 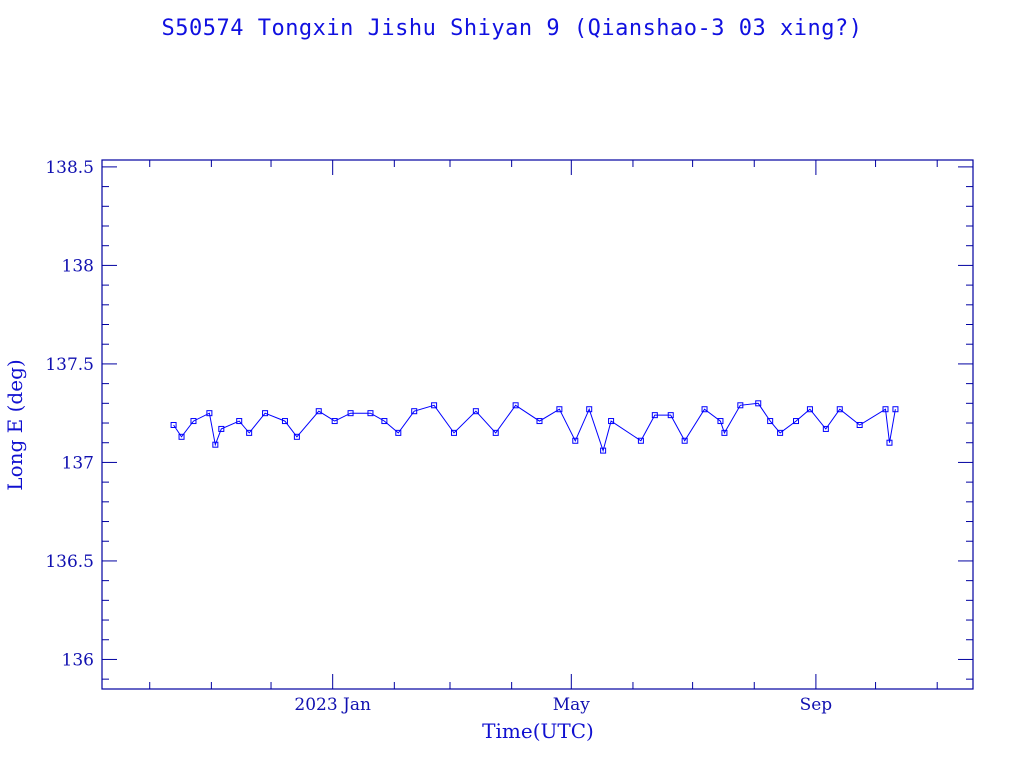 I want to click on y-tick-label: 137.5, so click(x=69, y=365).